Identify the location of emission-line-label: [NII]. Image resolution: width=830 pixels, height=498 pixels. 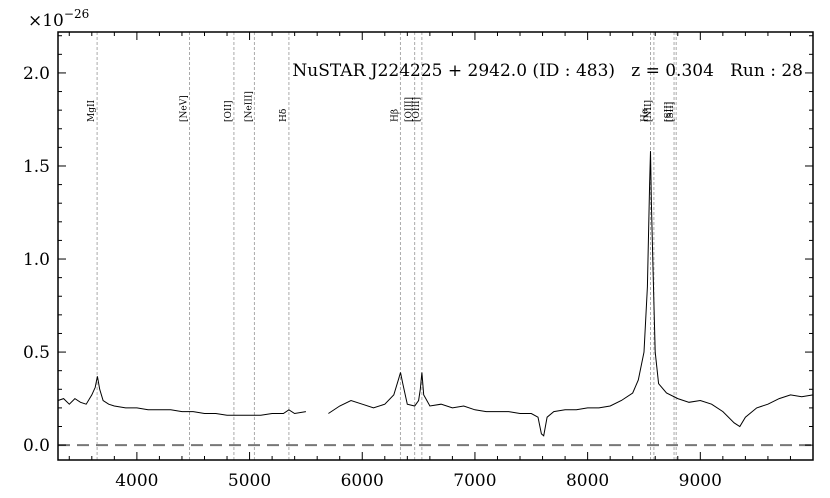
(649, 111).